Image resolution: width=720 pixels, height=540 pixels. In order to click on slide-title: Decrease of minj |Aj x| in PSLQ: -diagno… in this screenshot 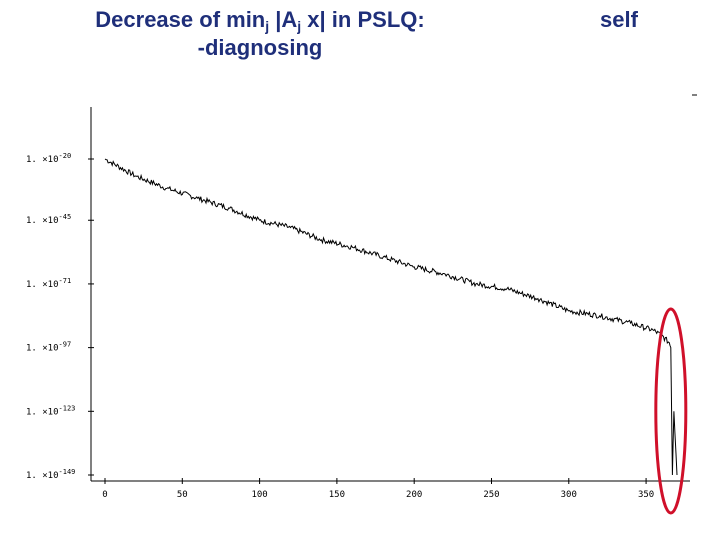, I will do `click(260, 34)`.